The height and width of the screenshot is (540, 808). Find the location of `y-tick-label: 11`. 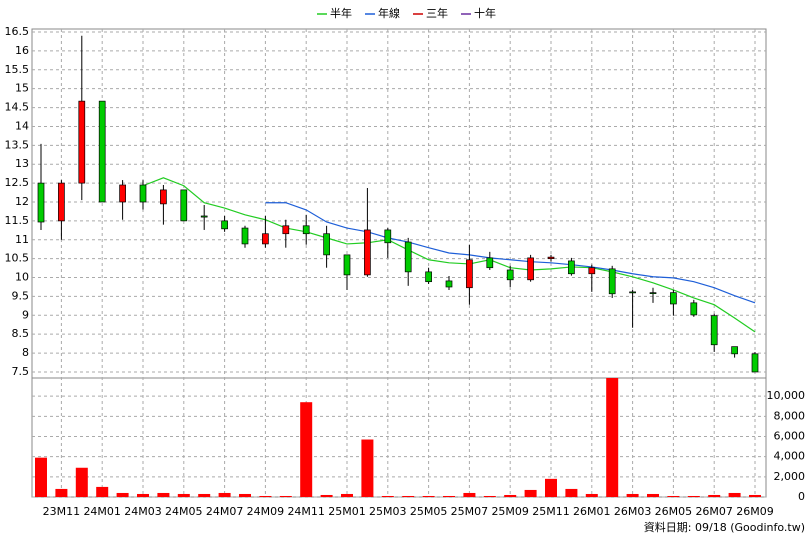

y-tick-label: 11 is located at coordinates (22, 239).